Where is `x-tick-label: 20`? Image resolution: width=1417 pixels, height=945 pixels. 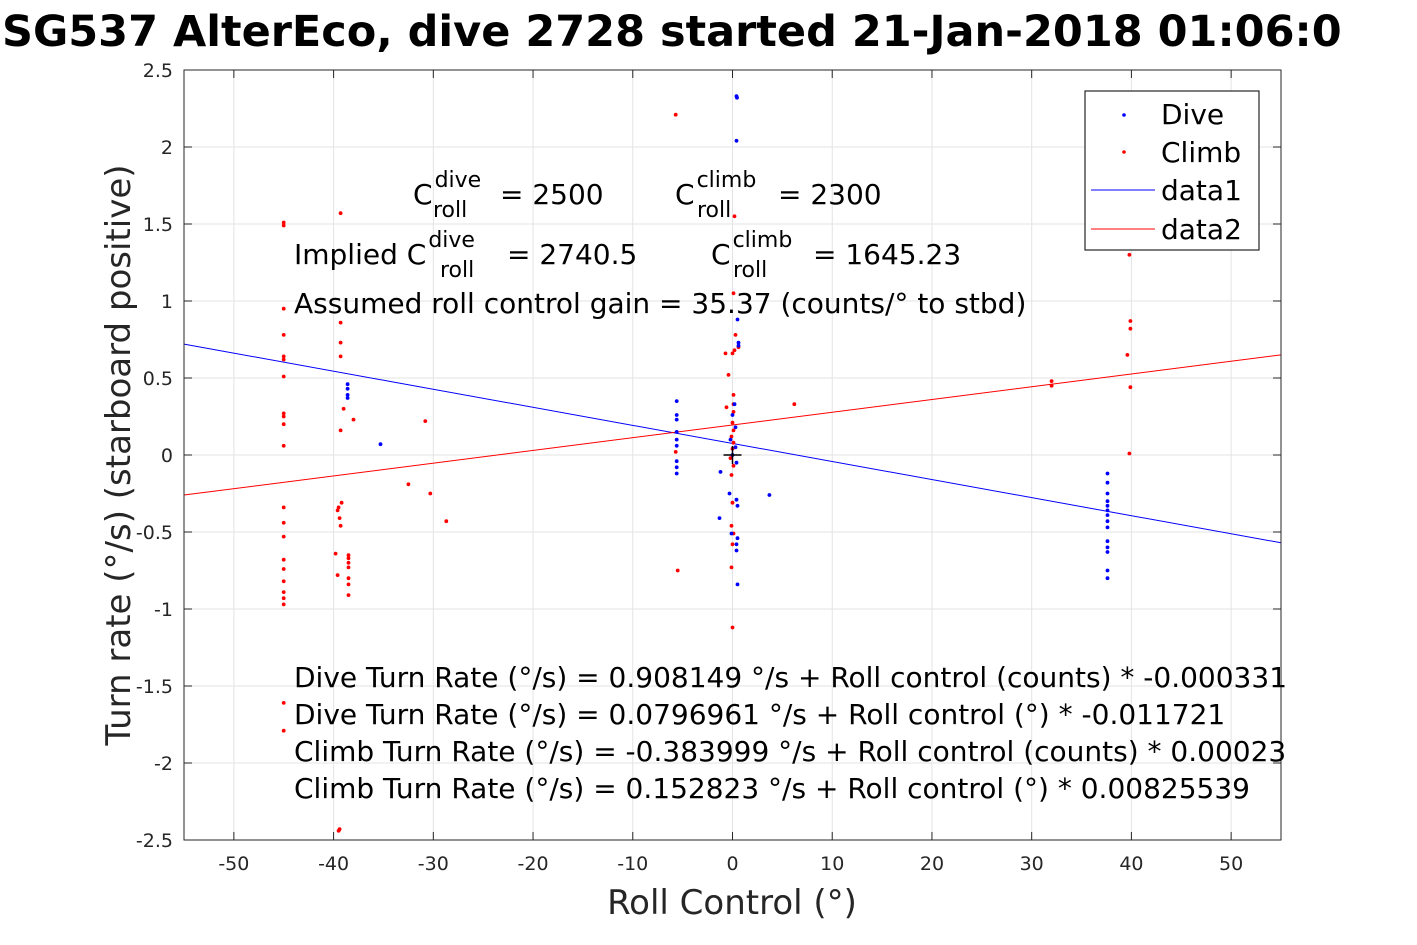 x-tick-label: 20 is located at coordinates (932, 864).